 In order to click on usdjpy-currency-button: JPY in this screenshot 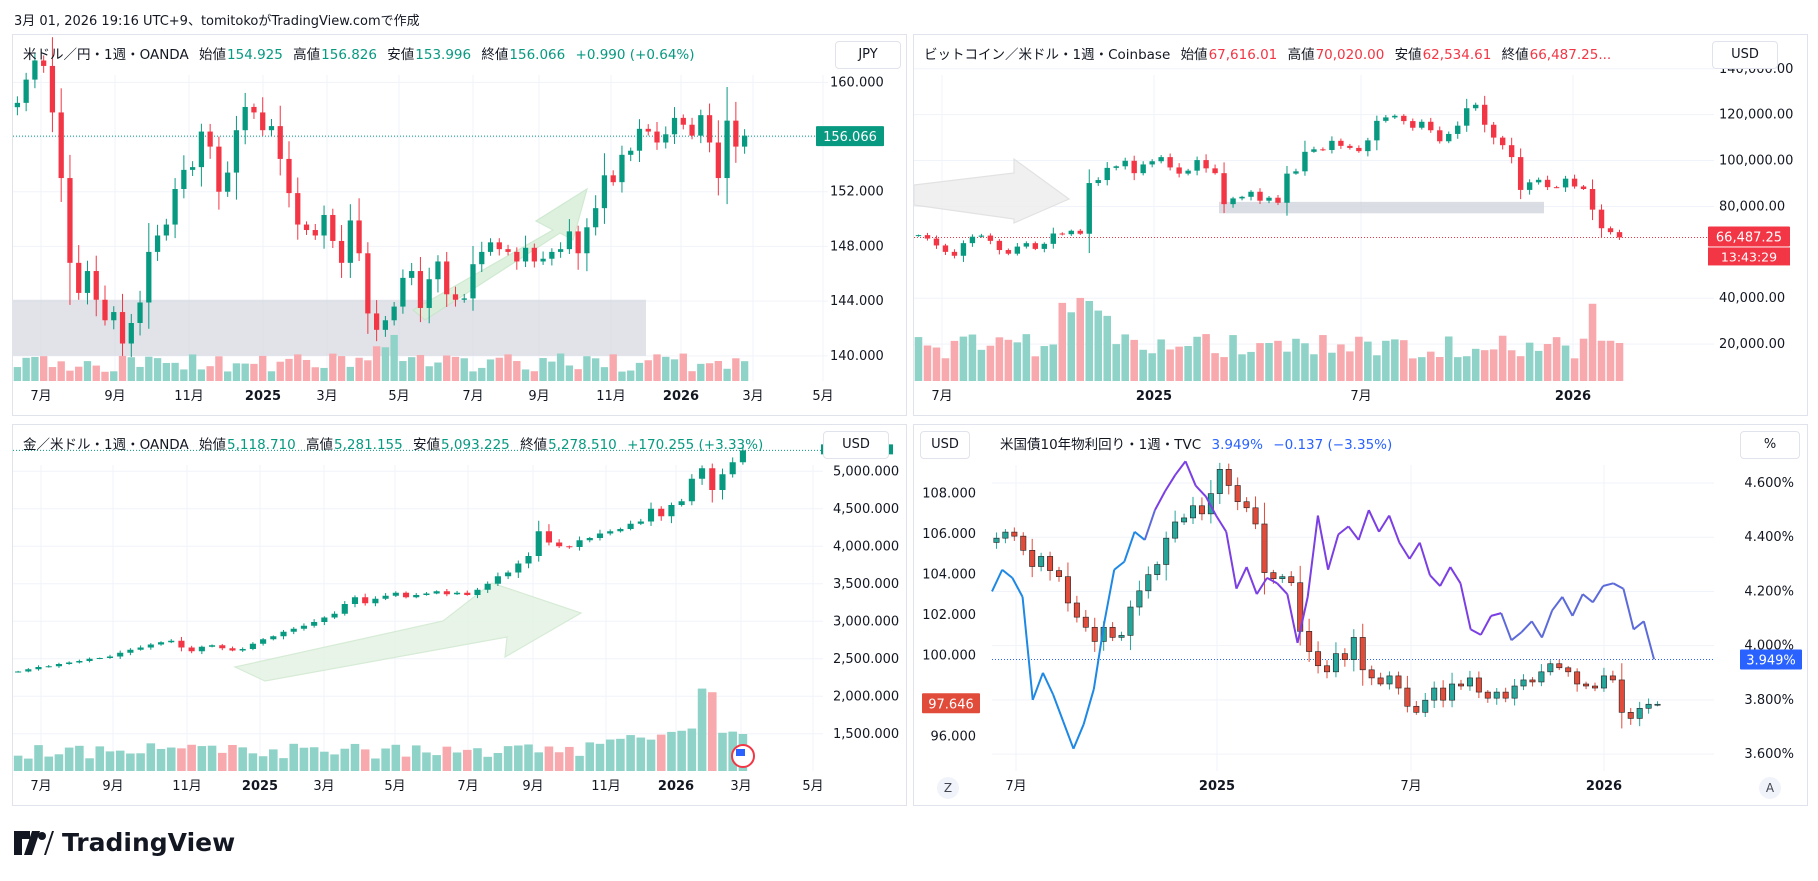, I will do `click(868, 55)`.